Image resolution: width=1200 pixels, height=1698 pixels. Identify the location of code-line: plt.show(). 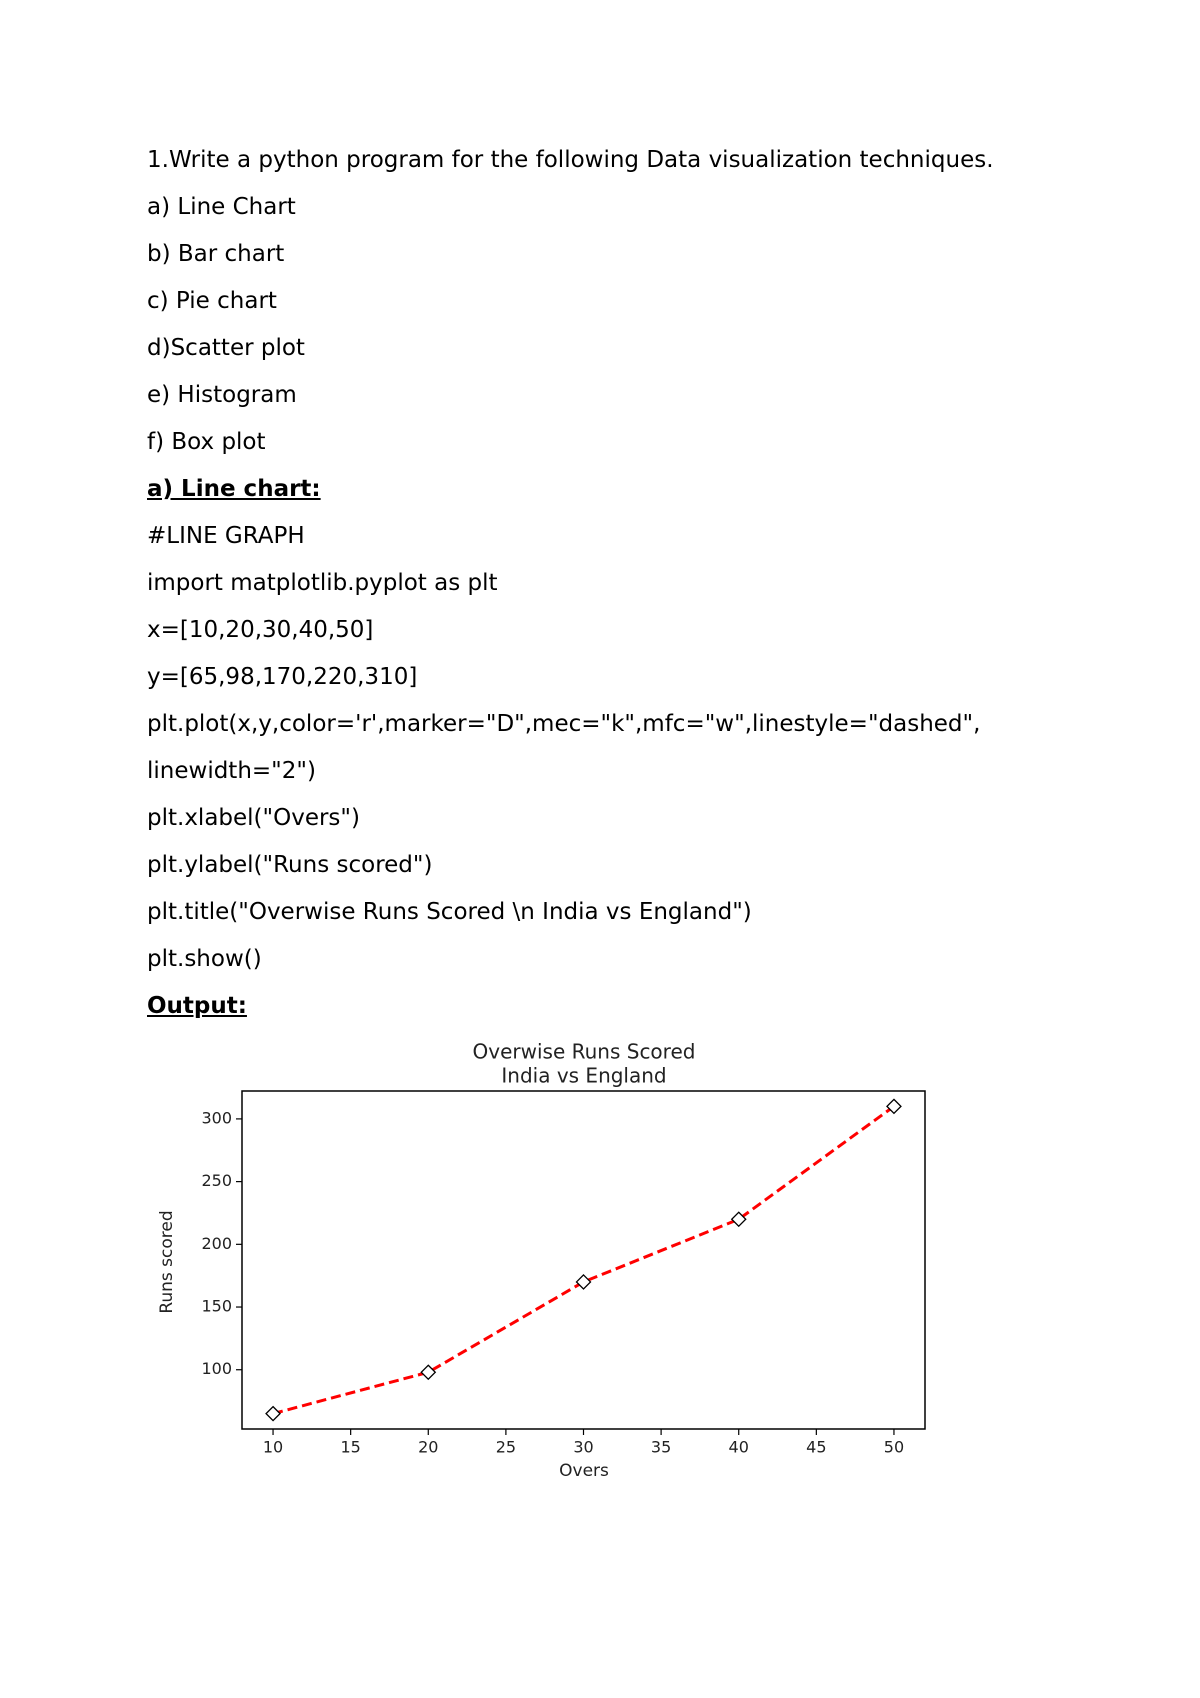
(204, 959).